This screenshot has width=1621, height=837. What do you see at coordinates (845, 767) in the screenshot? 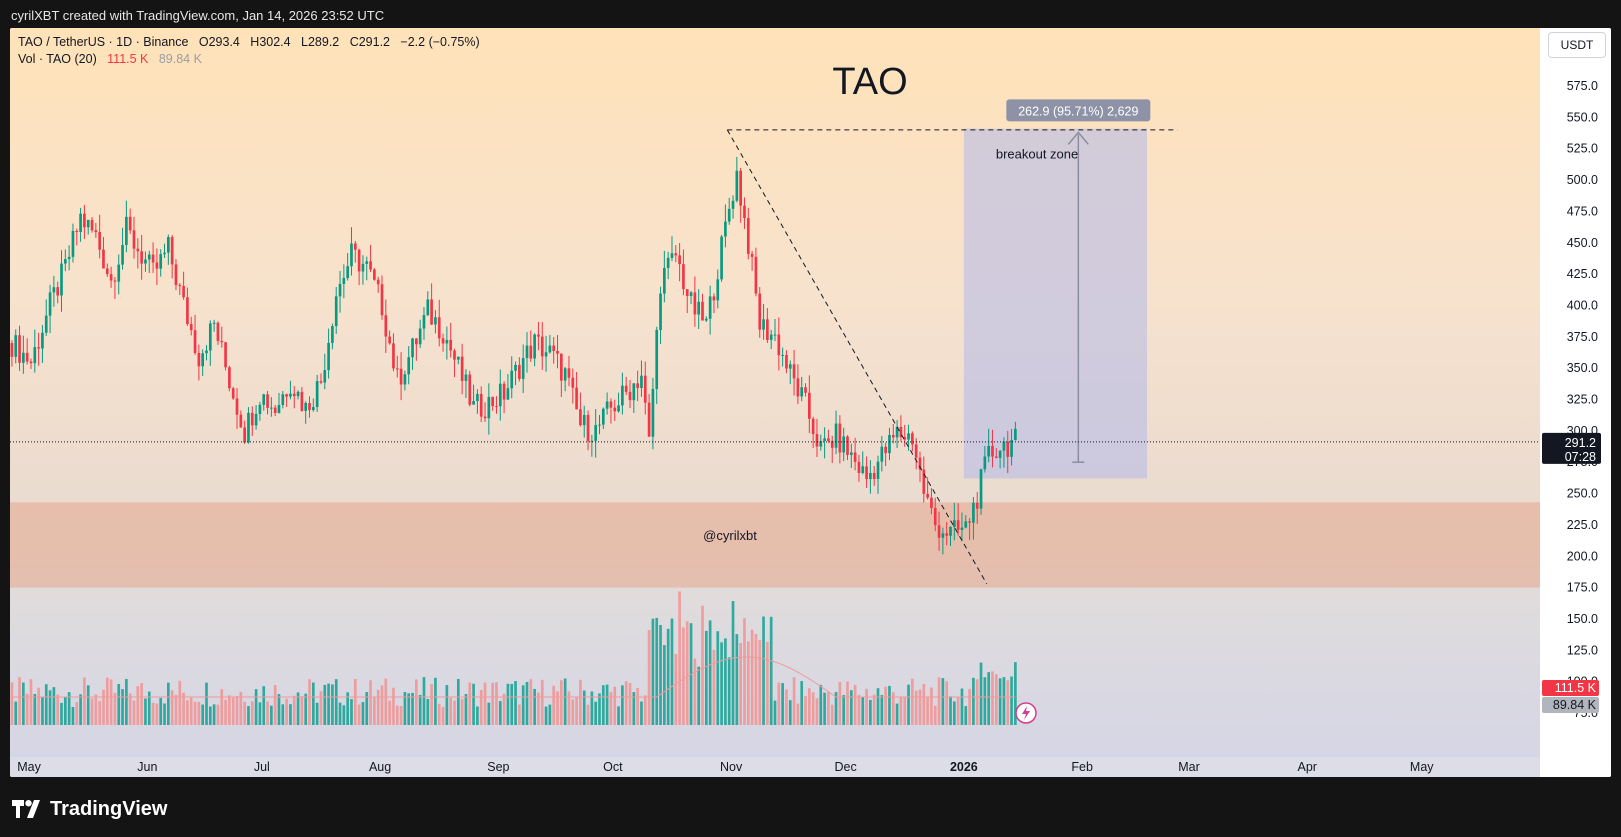
I see `x-tick-label: Dec` at bounding box center [845, 767].